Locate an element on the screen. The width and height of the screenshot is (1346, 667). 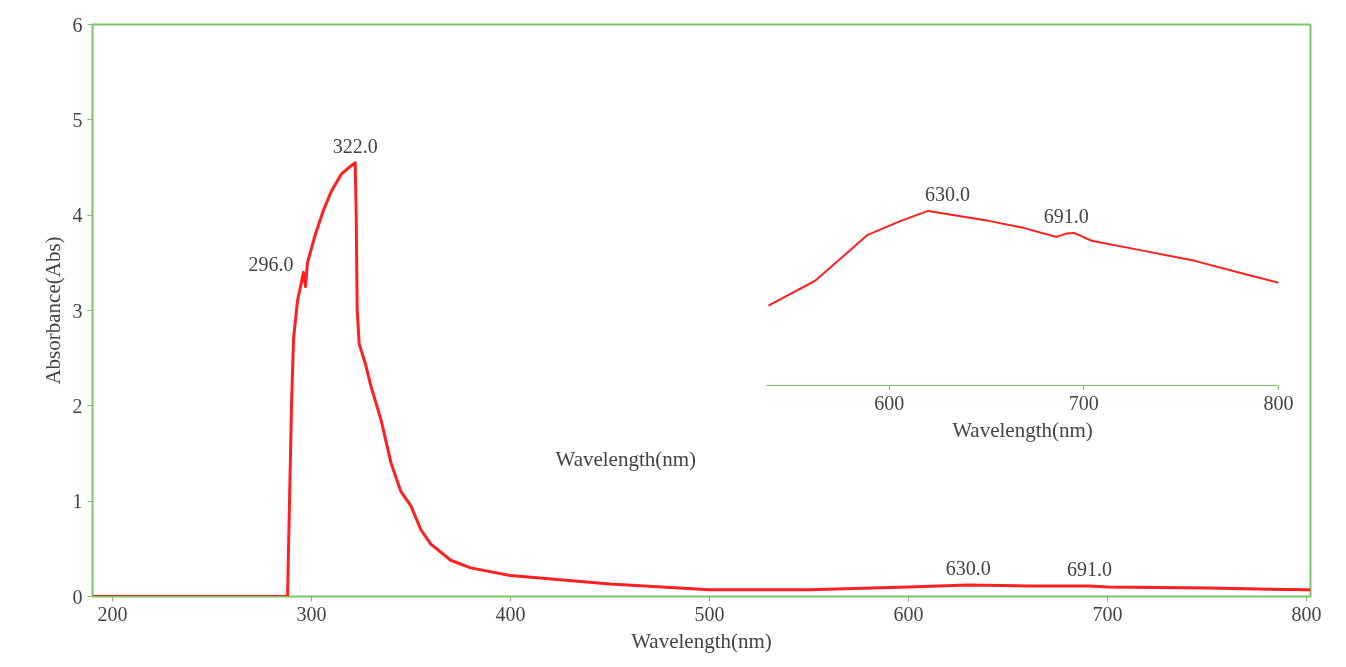
y-tick-label: 1 is located at coordinates (77, 501).